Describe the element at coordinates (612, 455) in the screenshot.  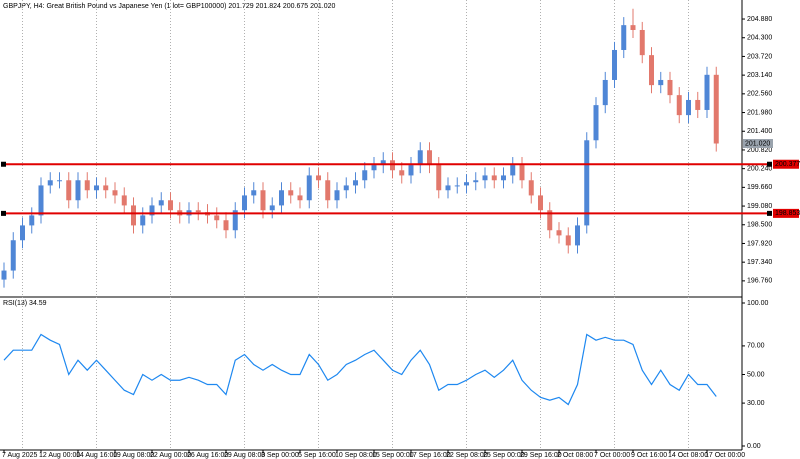
I see `x-tick-label: 7 Oct 00:00` at that location.